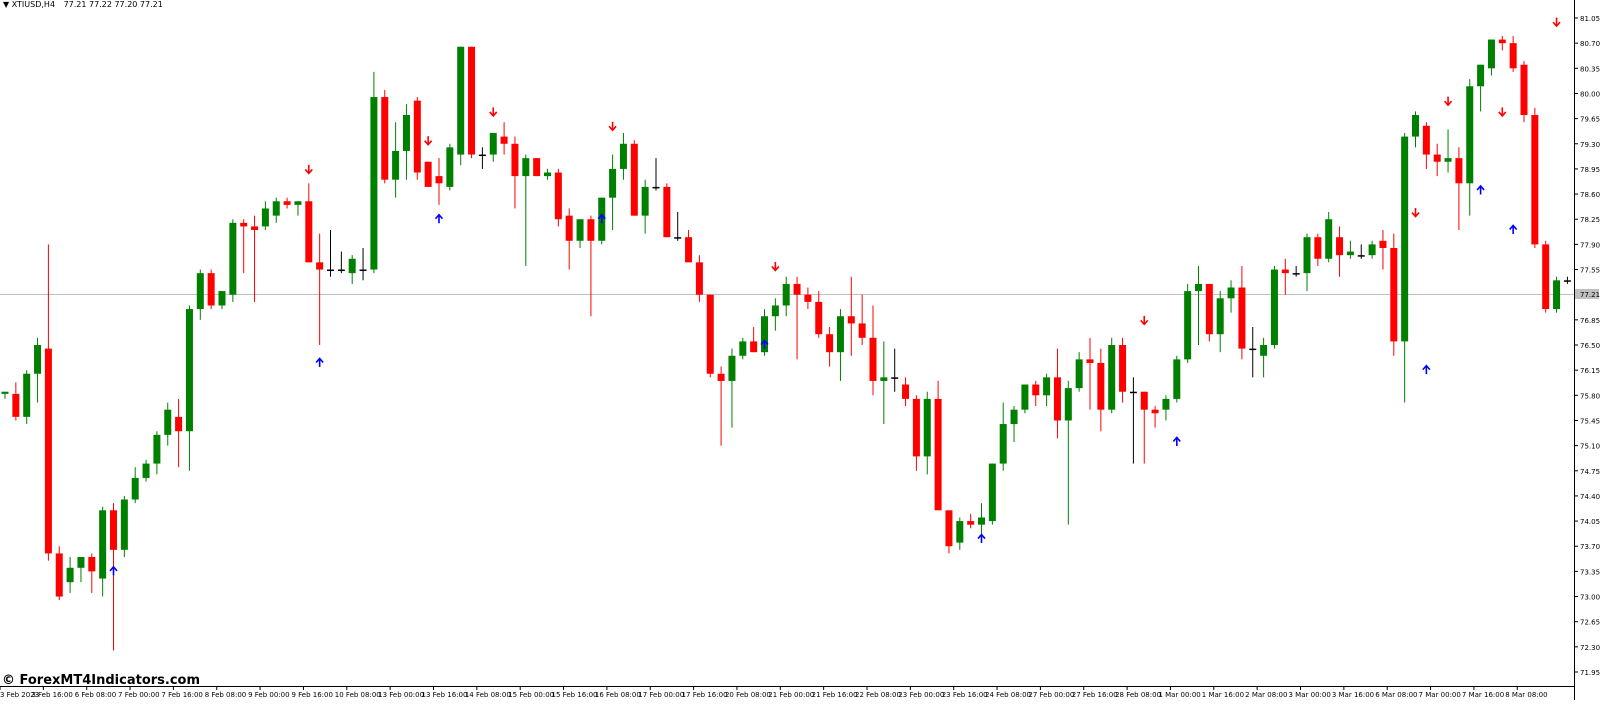  I want to click on y-tick-label: 77.21, so click(1590, 295).